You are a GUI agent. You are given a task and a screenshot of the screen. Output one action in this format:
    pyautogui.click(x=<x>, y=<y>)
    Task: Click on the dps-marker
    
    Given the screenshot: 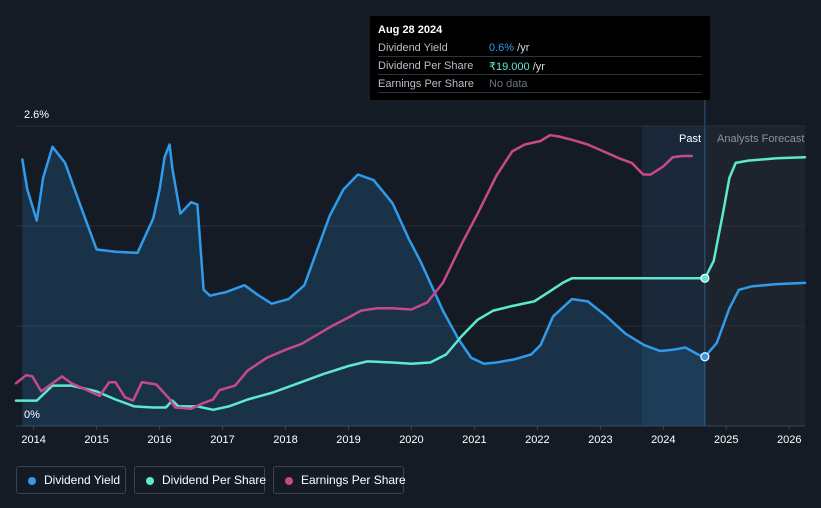 What is the action you would take?
    pyautogui.click(x=705, y=278)
    